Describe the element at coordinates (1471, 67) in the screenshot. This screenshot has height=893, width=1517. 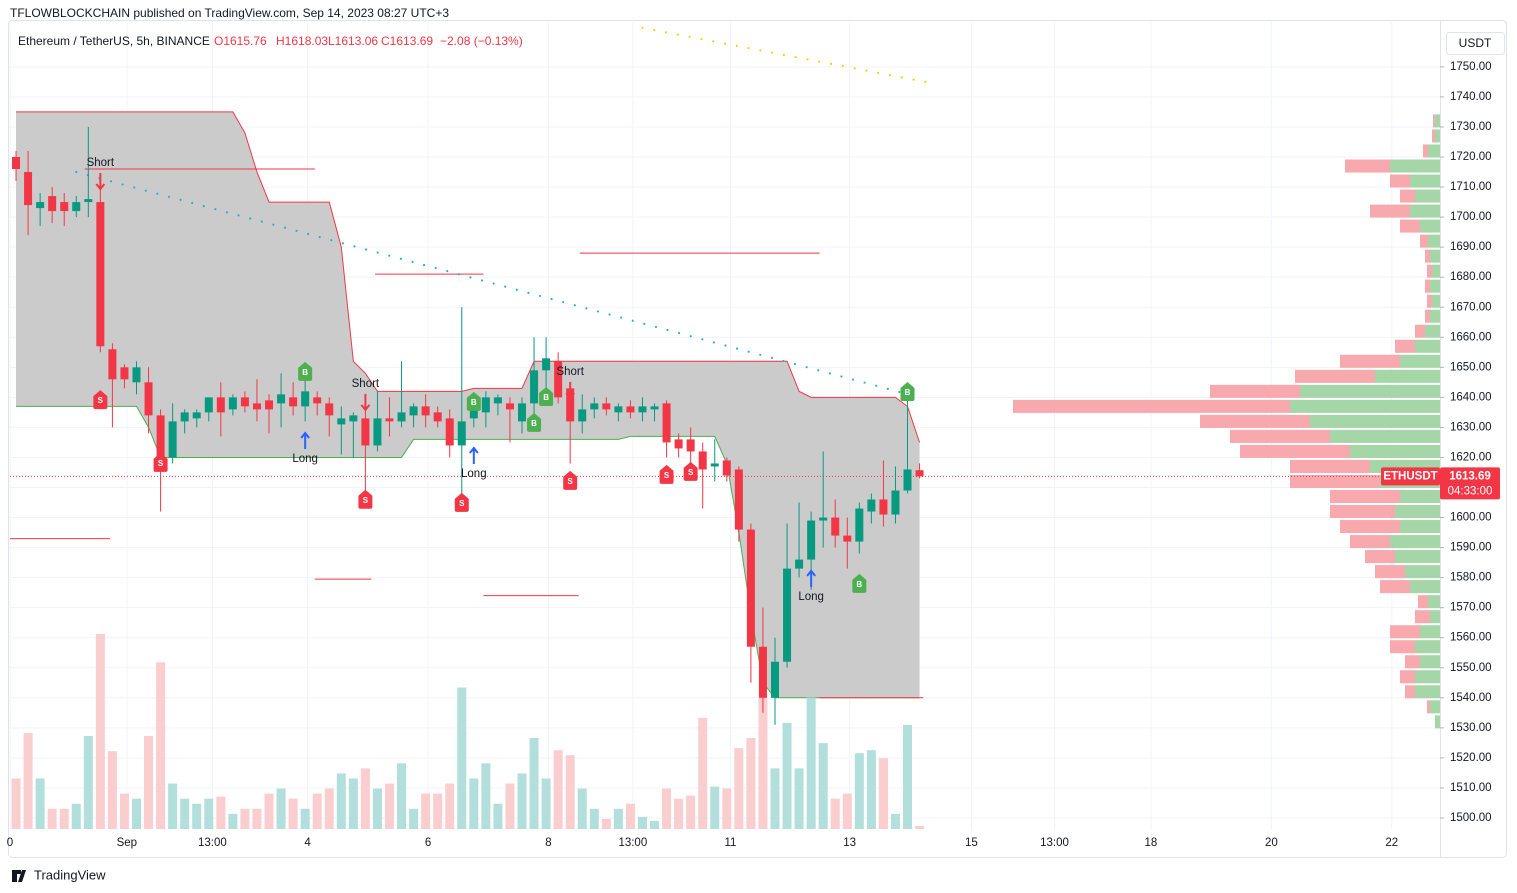
I see `y-tick-label: 1750.00` at that location.